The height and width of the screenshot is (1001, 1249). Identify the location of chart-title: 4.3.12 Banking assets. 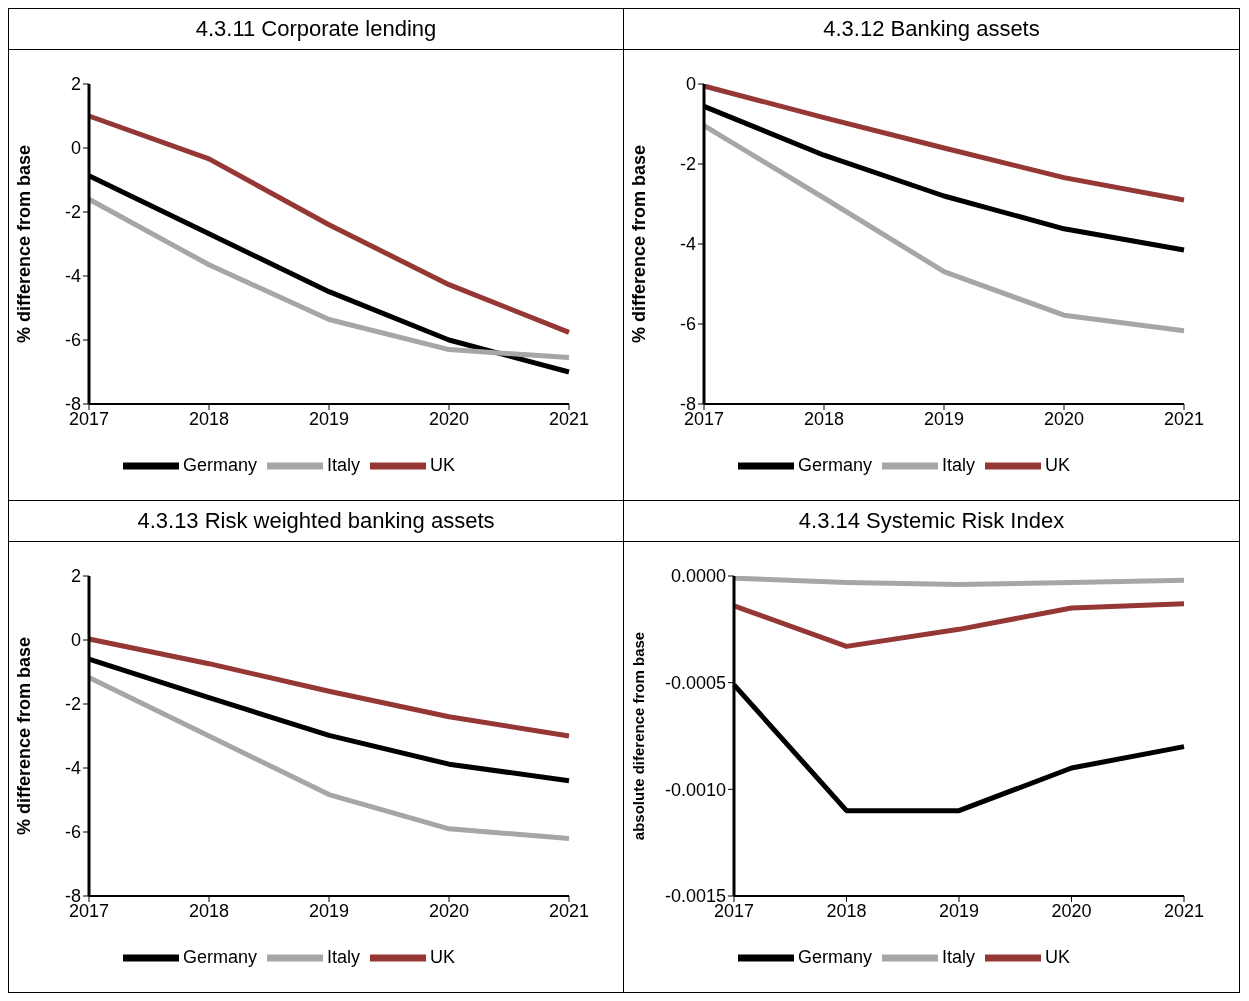
(931, 29).